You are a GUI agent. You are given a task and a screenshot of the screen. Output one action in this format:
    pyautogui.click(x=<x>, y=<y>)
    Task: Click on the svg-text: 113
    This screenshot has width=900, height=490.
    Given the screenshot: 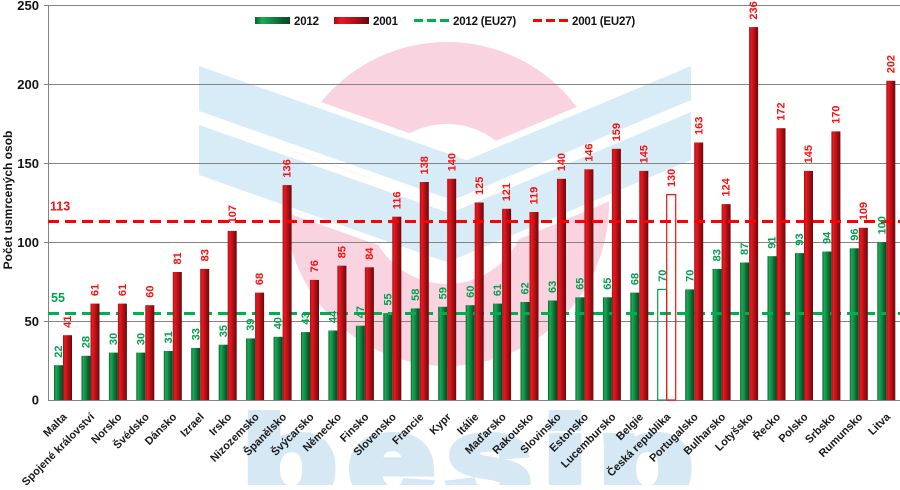 What is the action you would take?
    pyautogui.click(x=60, y=207)
    